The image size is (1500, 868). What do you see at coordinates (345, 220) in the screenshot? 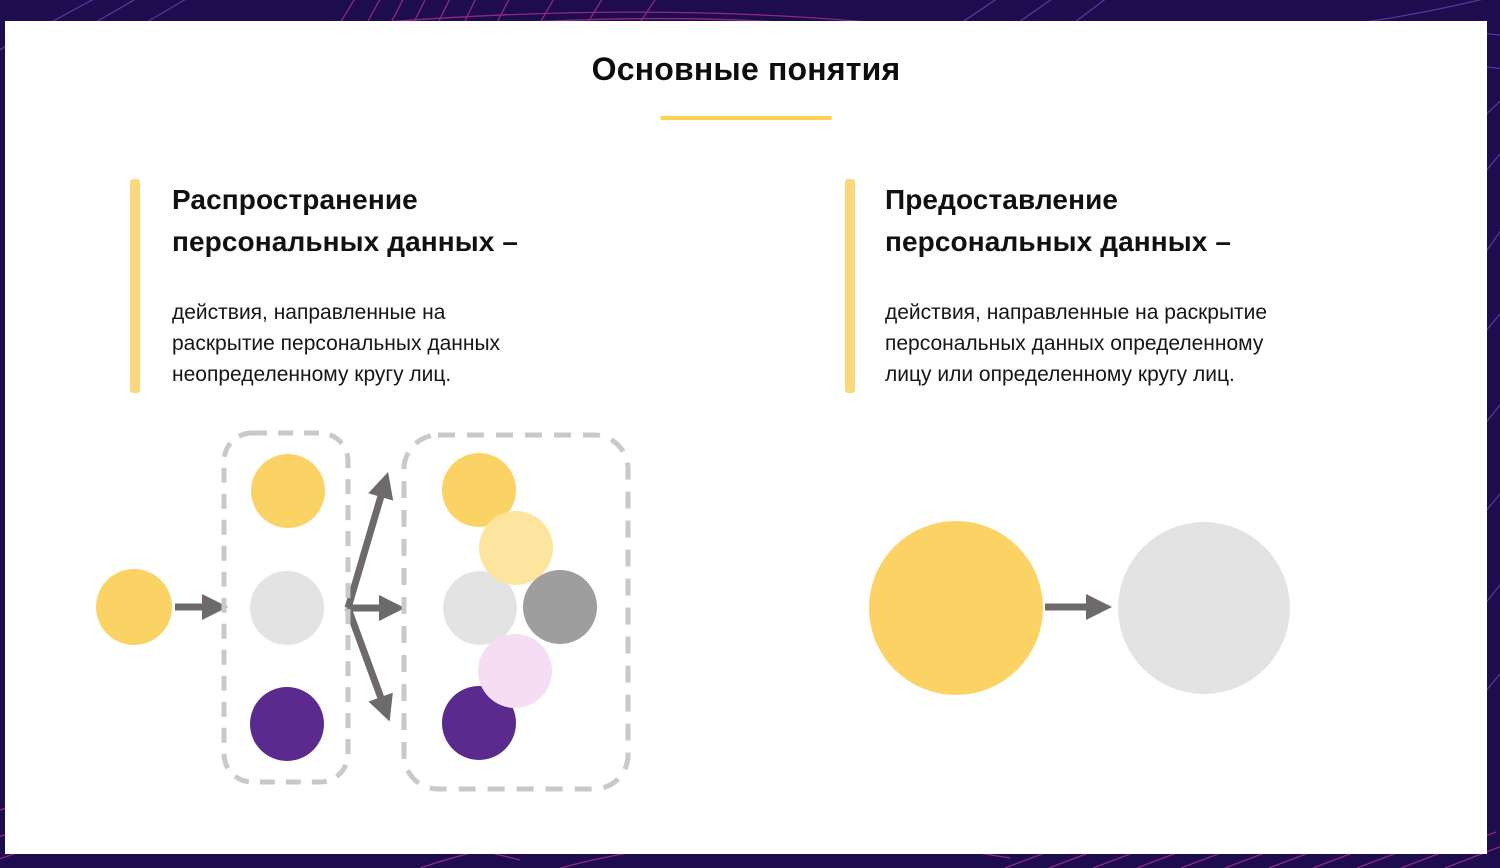
I see `concept-heading: Распространение персональных данных –` at bounding box center [345, 220].